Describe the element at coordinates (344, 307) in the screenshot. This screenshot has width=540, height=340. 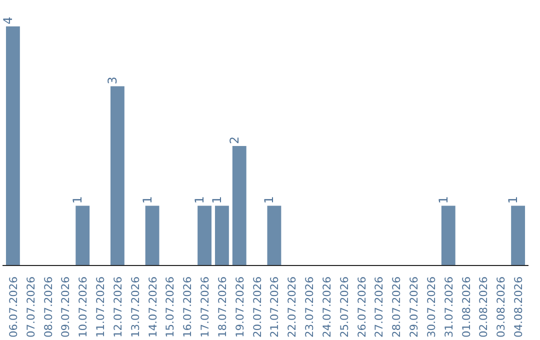
I see `x-tick-label: 25.07.2026` at that location.